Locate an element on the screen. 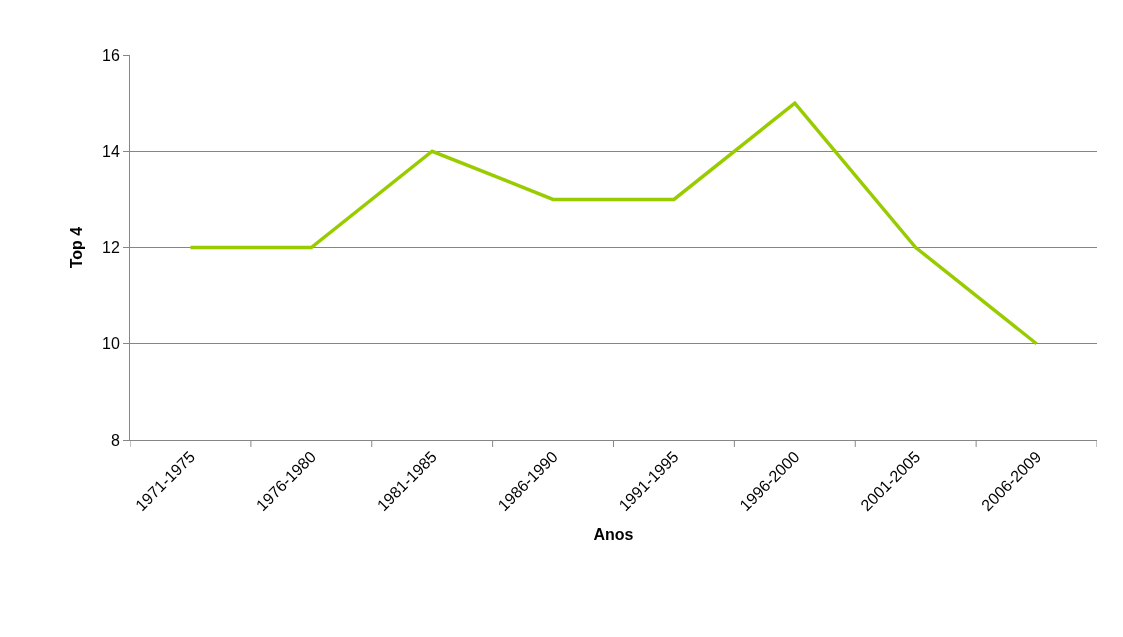 Image resolution: width=1123 pixels, height=637 pixels. y-tick-label: 14 is located at coordinates (111, 151).